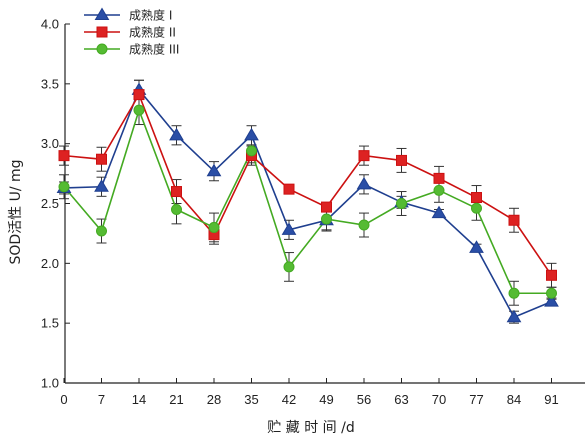 This screenshot has height=442, width=587. Describe the element at coordinates (152, 32) in the screenshot. I see `maturity-ii-legend-label: 成熟度 II` at that location.